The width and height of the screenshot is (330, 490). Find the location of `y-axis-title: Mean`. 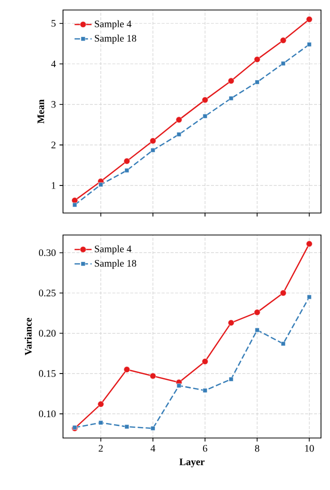

y-axis-title: Mean is located at coordinates (41, 111).